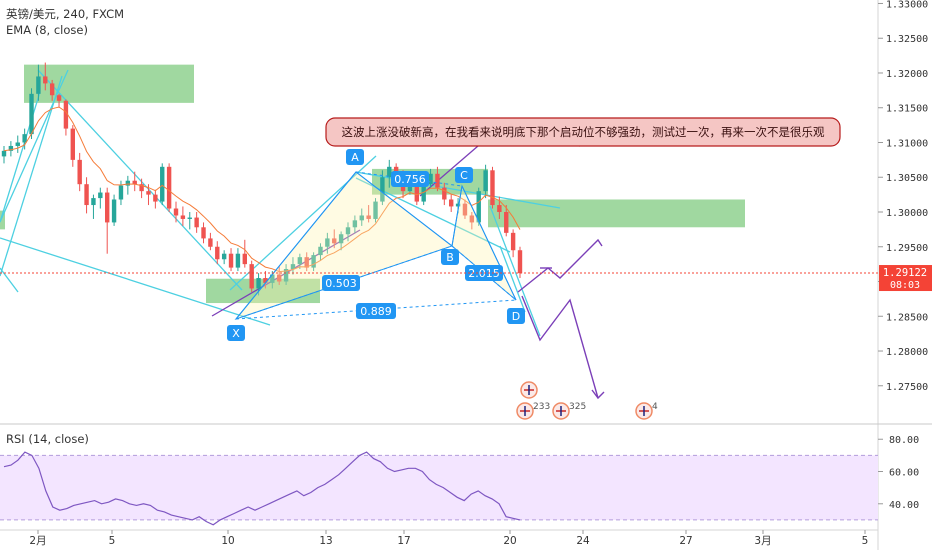 The height and width of the screenshot is (550, 932). Describe the element at coordinates (541, 407) in the screenshot. I see `event-uk-2-count: 233` at that location.